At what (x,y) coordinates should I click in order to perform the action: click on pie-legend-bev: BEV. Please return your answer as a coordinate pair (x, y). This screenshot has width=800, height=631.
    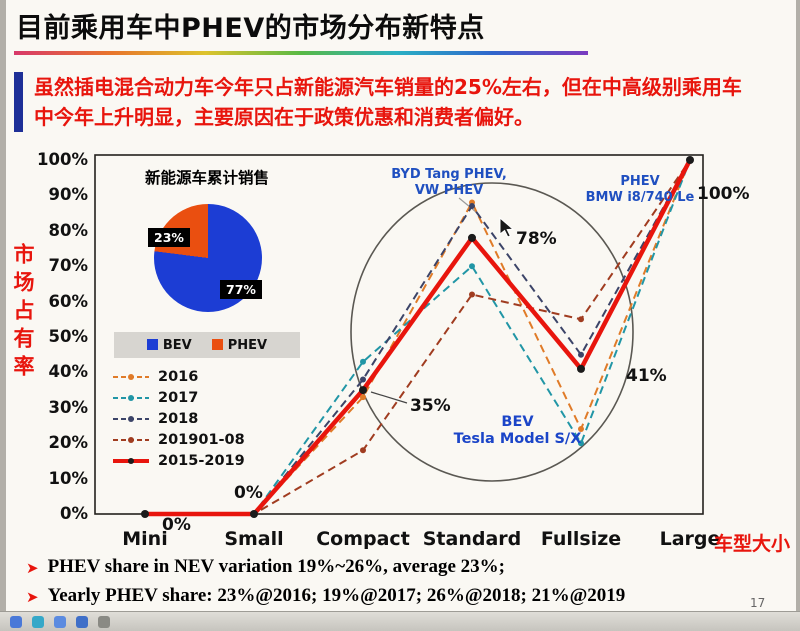
    Looking at the image, I should click on (169, 345).